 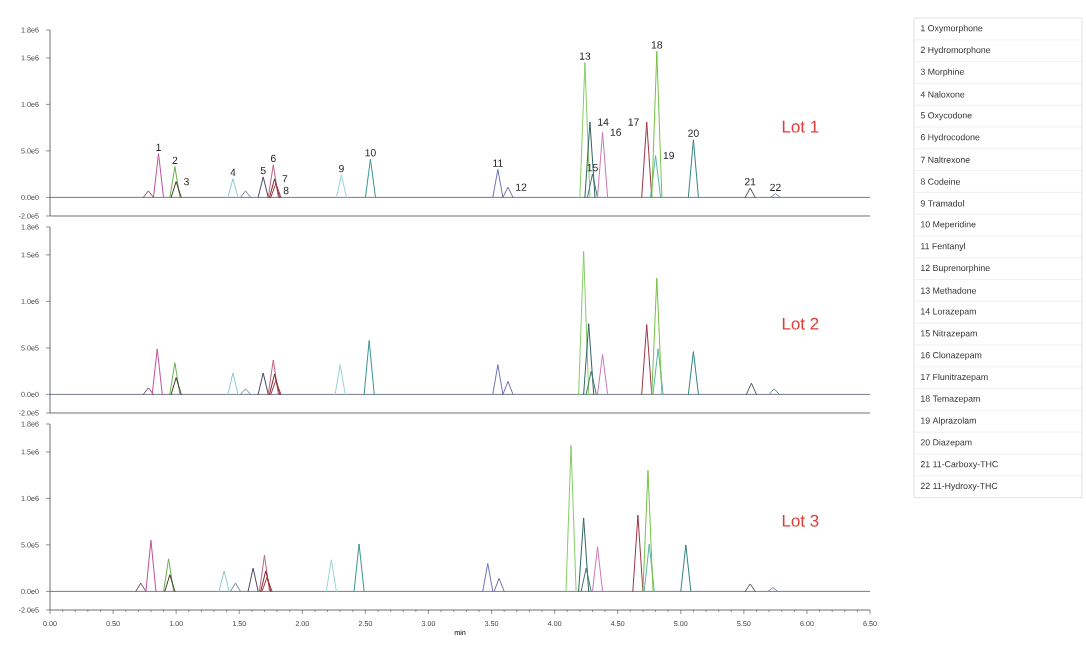 What do you see at coordinates (800, 323) in the screenshot?
I see `annotation: Lot 2` at bounding box center [800, 323].